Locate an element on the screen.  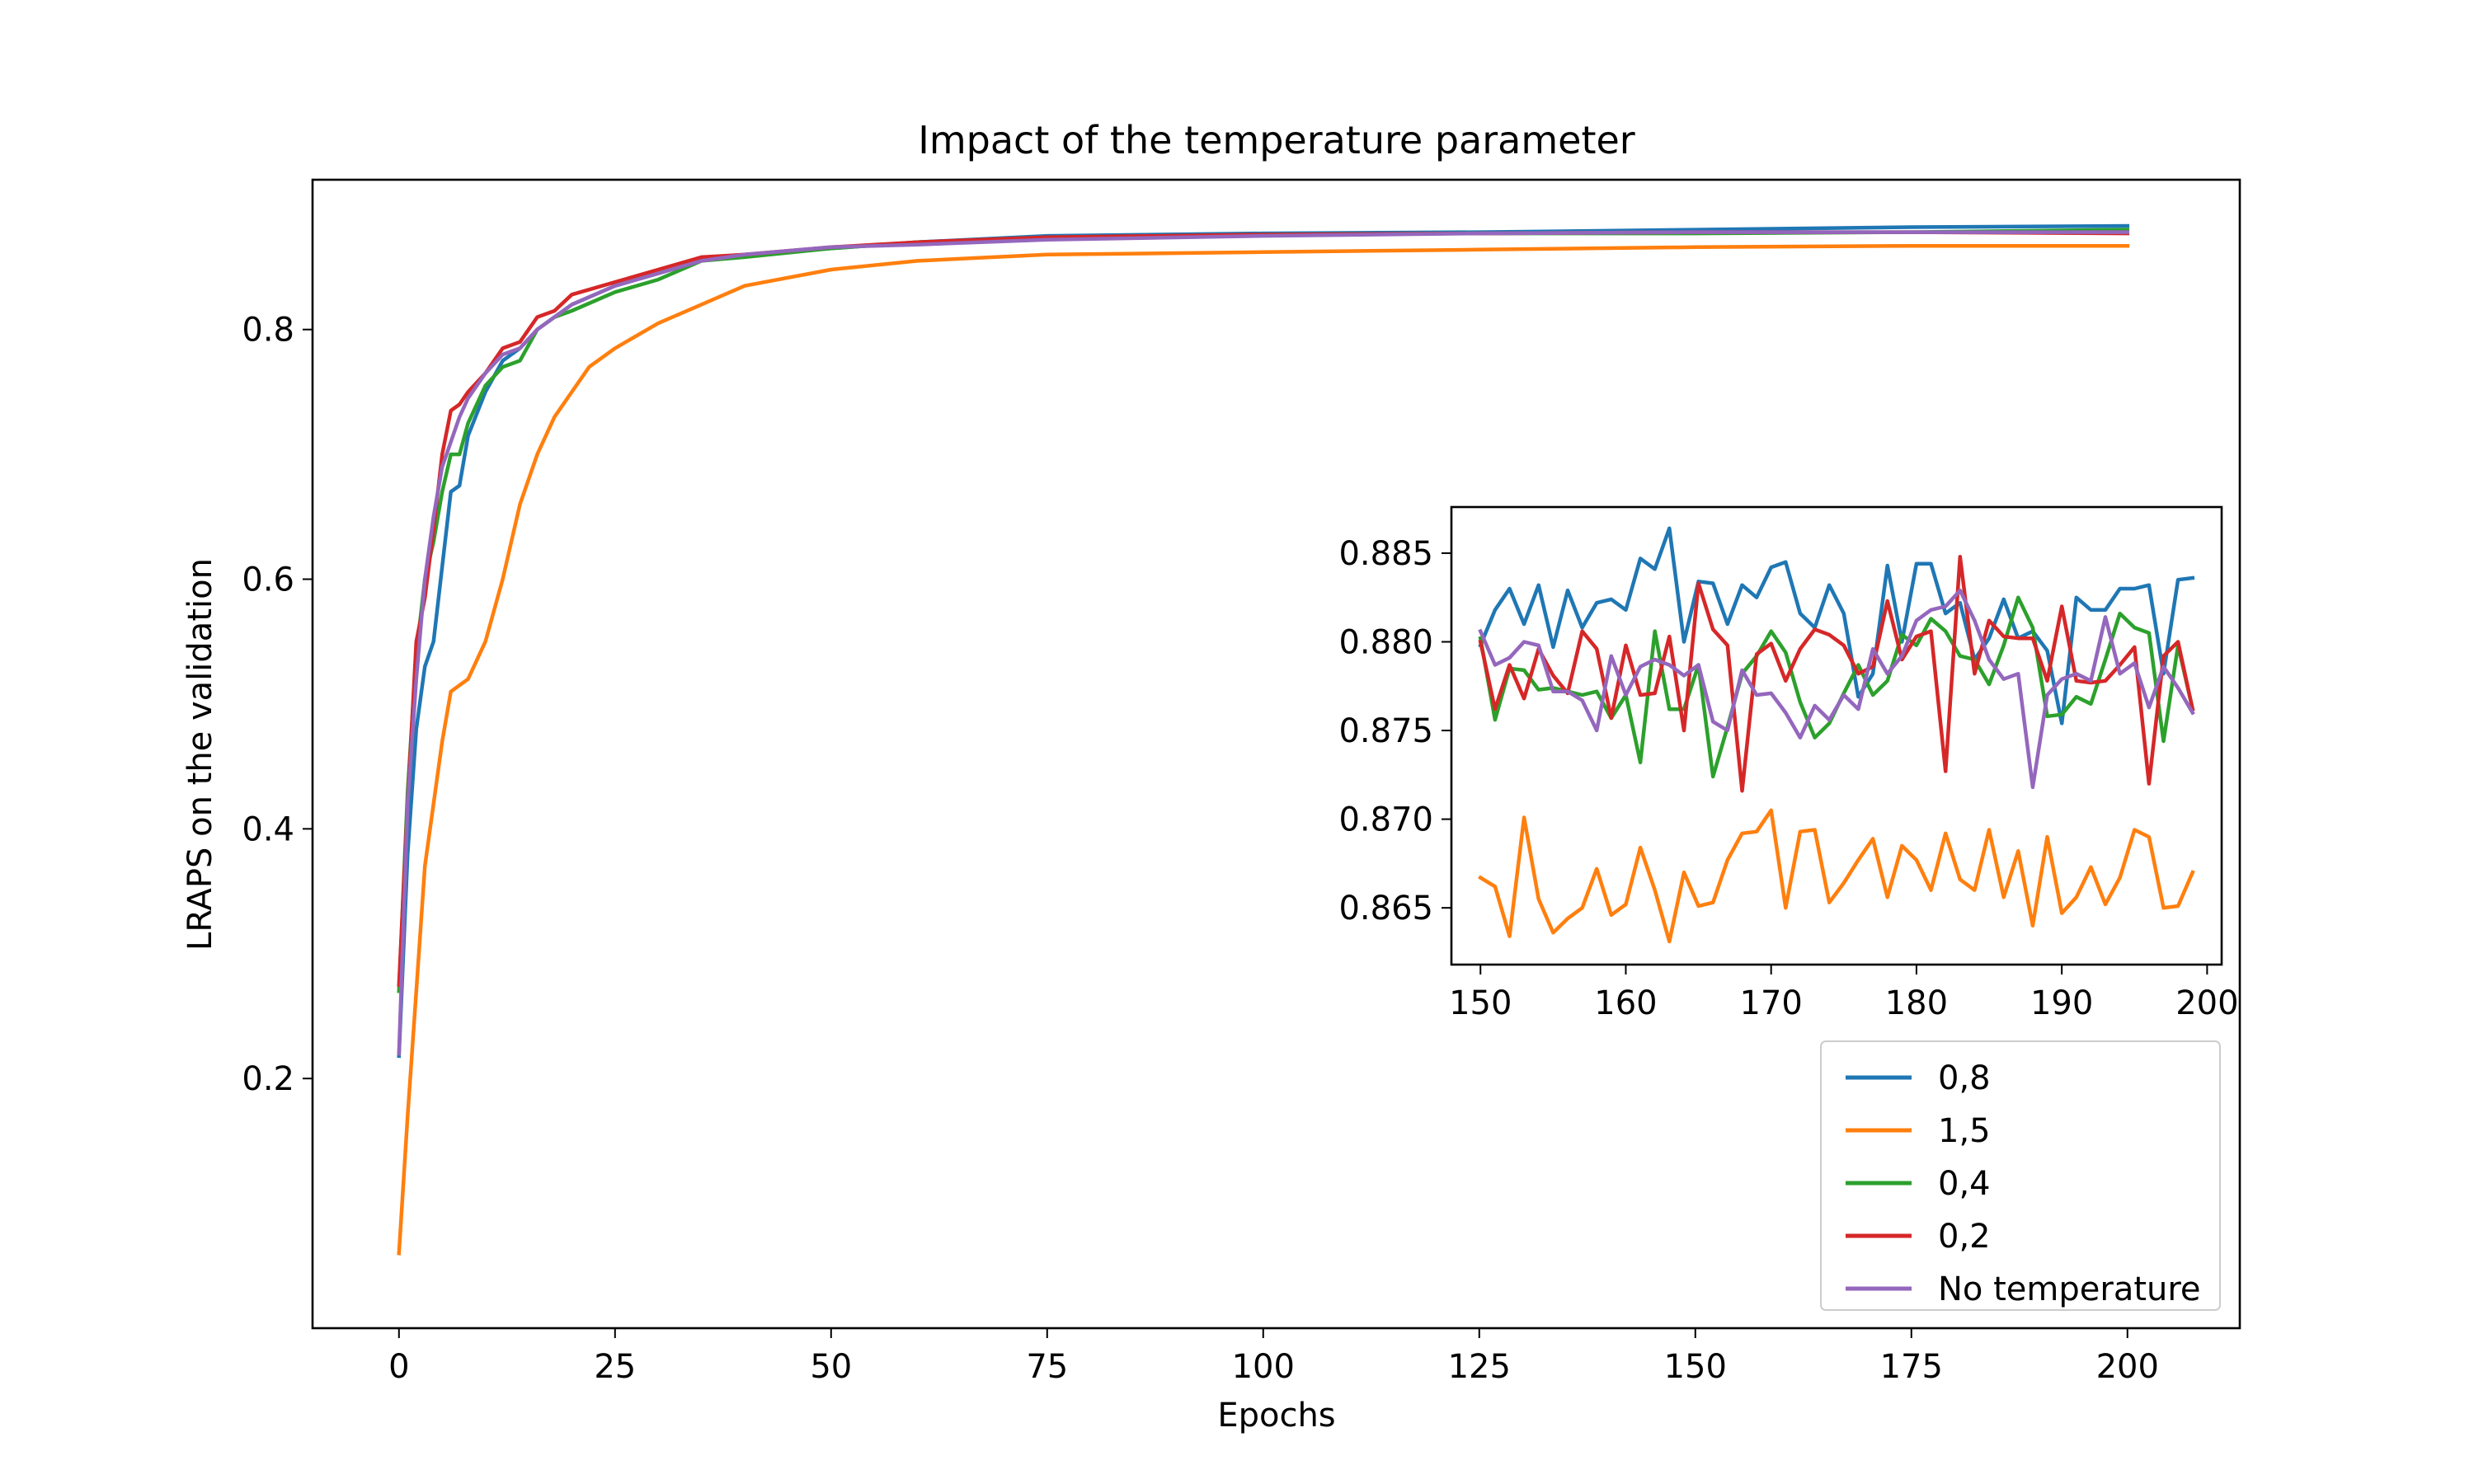
inset-x-tick-label: 160 is located at coordinates (1625, 1003).